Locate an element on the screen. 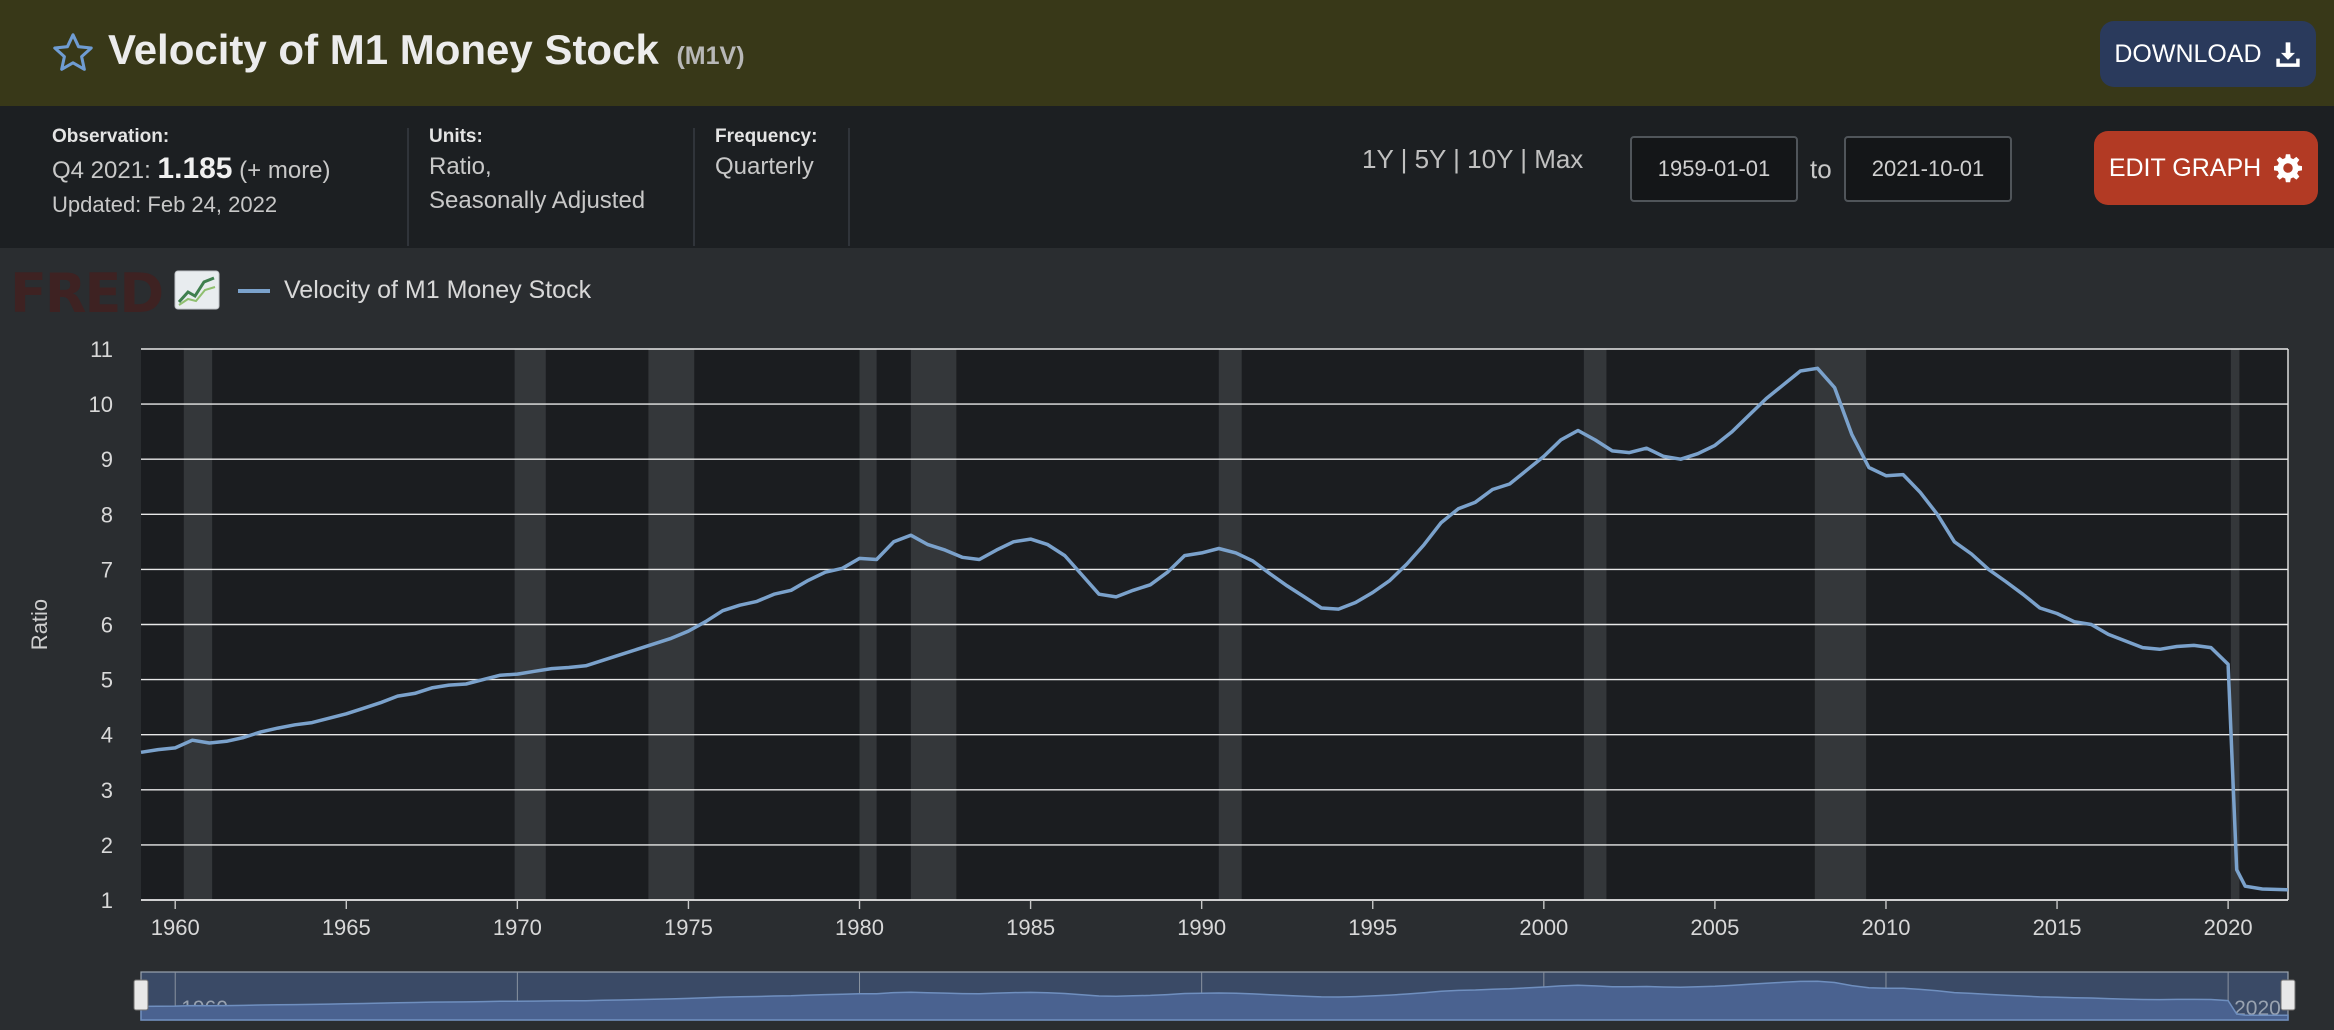  observation-line: Q4 2021: 1.185 (+ more) is located at coordinates (191, 170).